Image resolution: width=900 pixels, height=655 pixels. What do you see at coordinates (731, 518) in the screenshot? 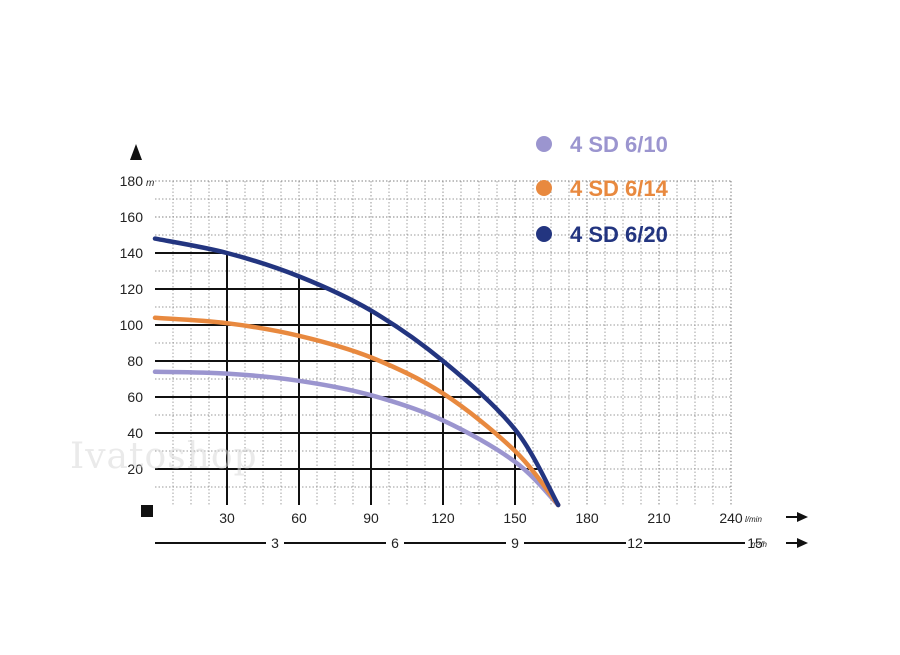
I see `x-tick-label: 240` at bounding box center [731, 518].